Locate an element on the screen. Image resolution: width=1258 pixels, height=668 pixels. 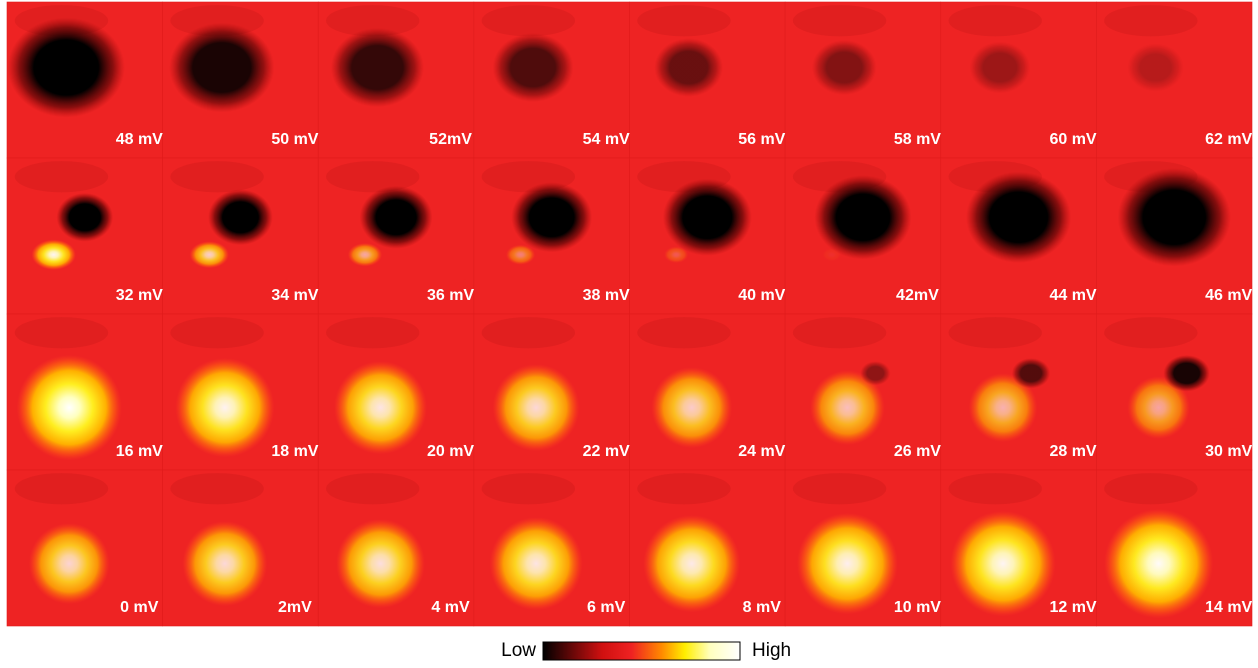
panel-label: 28 mV is located at coordinates (1072, 451).